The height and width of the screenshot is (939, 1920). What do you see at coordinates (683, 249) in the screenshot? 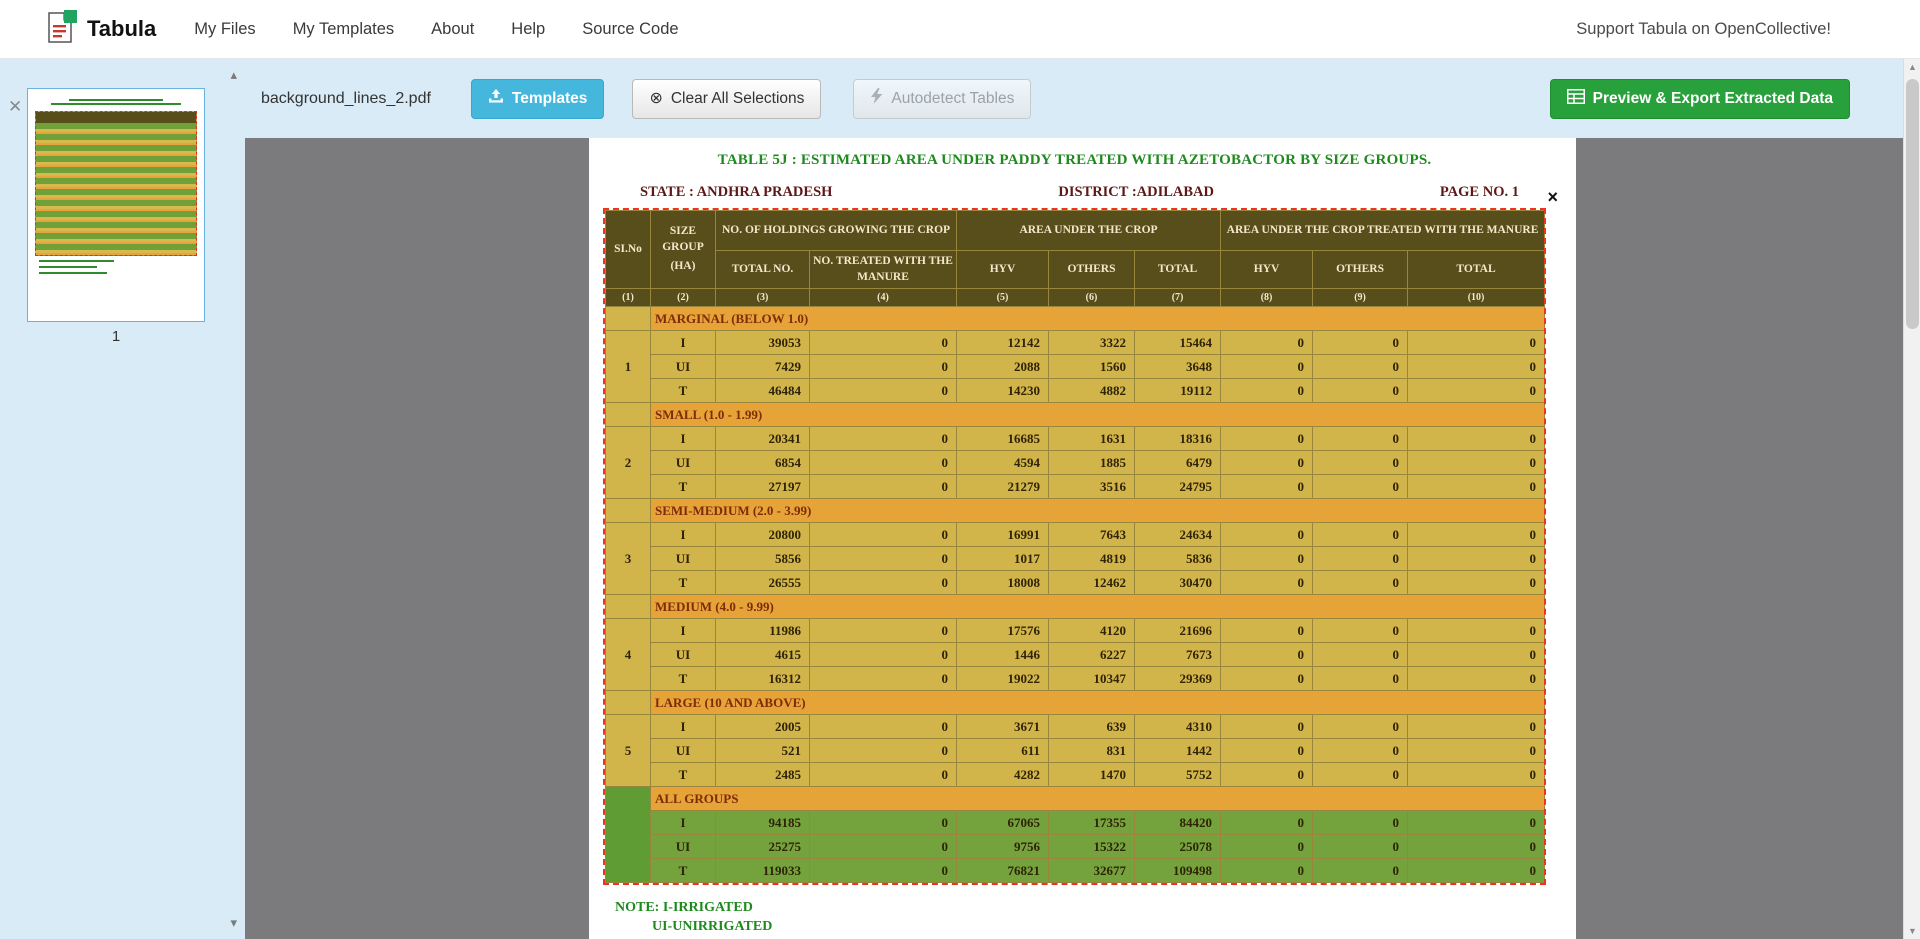
I see `col-header-size-group: SIZE GROUP (HA)` at bounding box center [683, 249].